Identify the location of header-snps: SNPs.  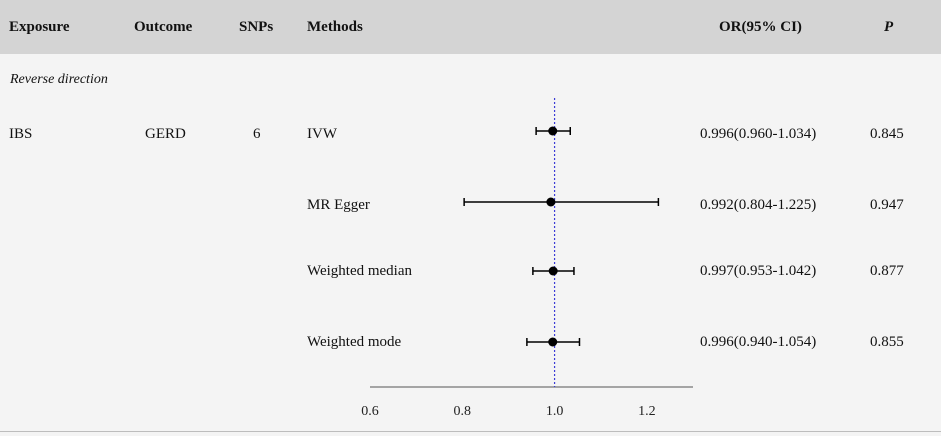
(256, 27).